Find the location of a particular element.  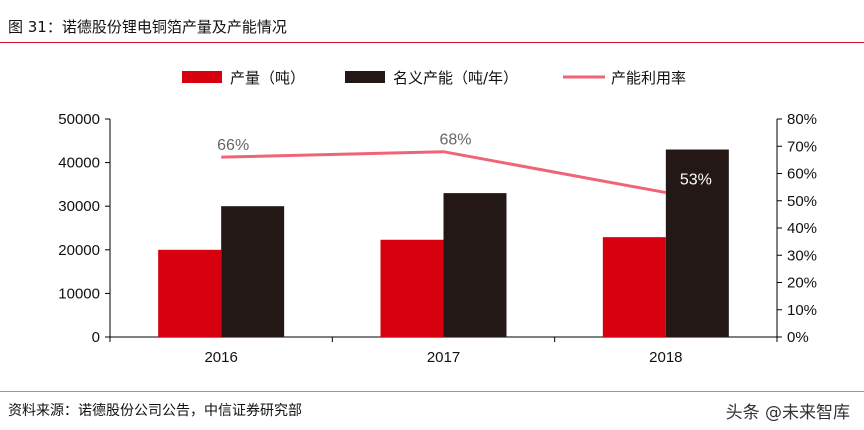

legend-label: 产能利用率 is located at coordinates (648, 78).